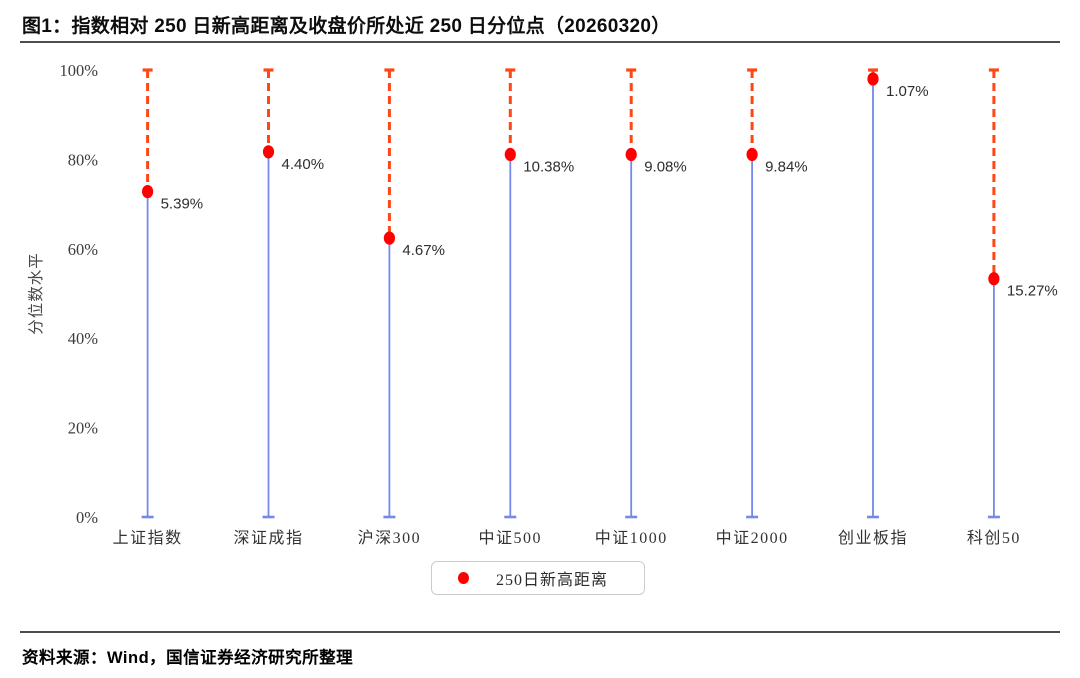 The image size is (1080, 678). I want to click on y-tick-label: 0%, so click(87, 517).